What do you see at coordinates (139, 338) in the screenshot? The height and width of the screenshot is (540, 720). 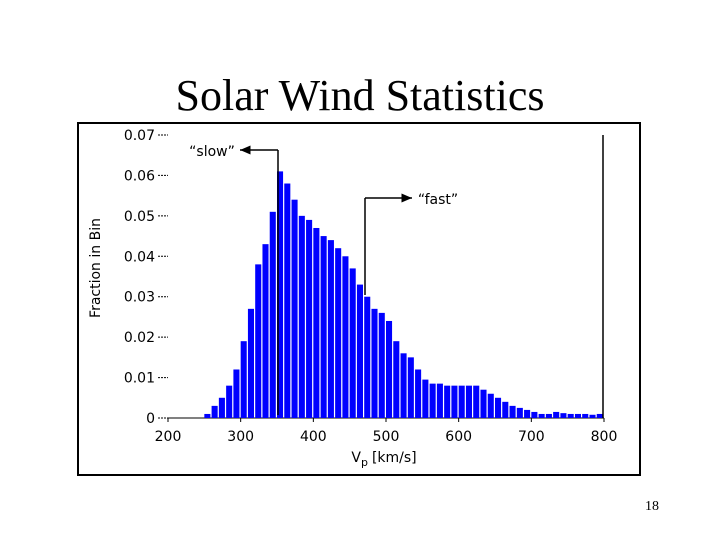 I see `y-tick-label: 0.02` at bounding box center [139, 338].